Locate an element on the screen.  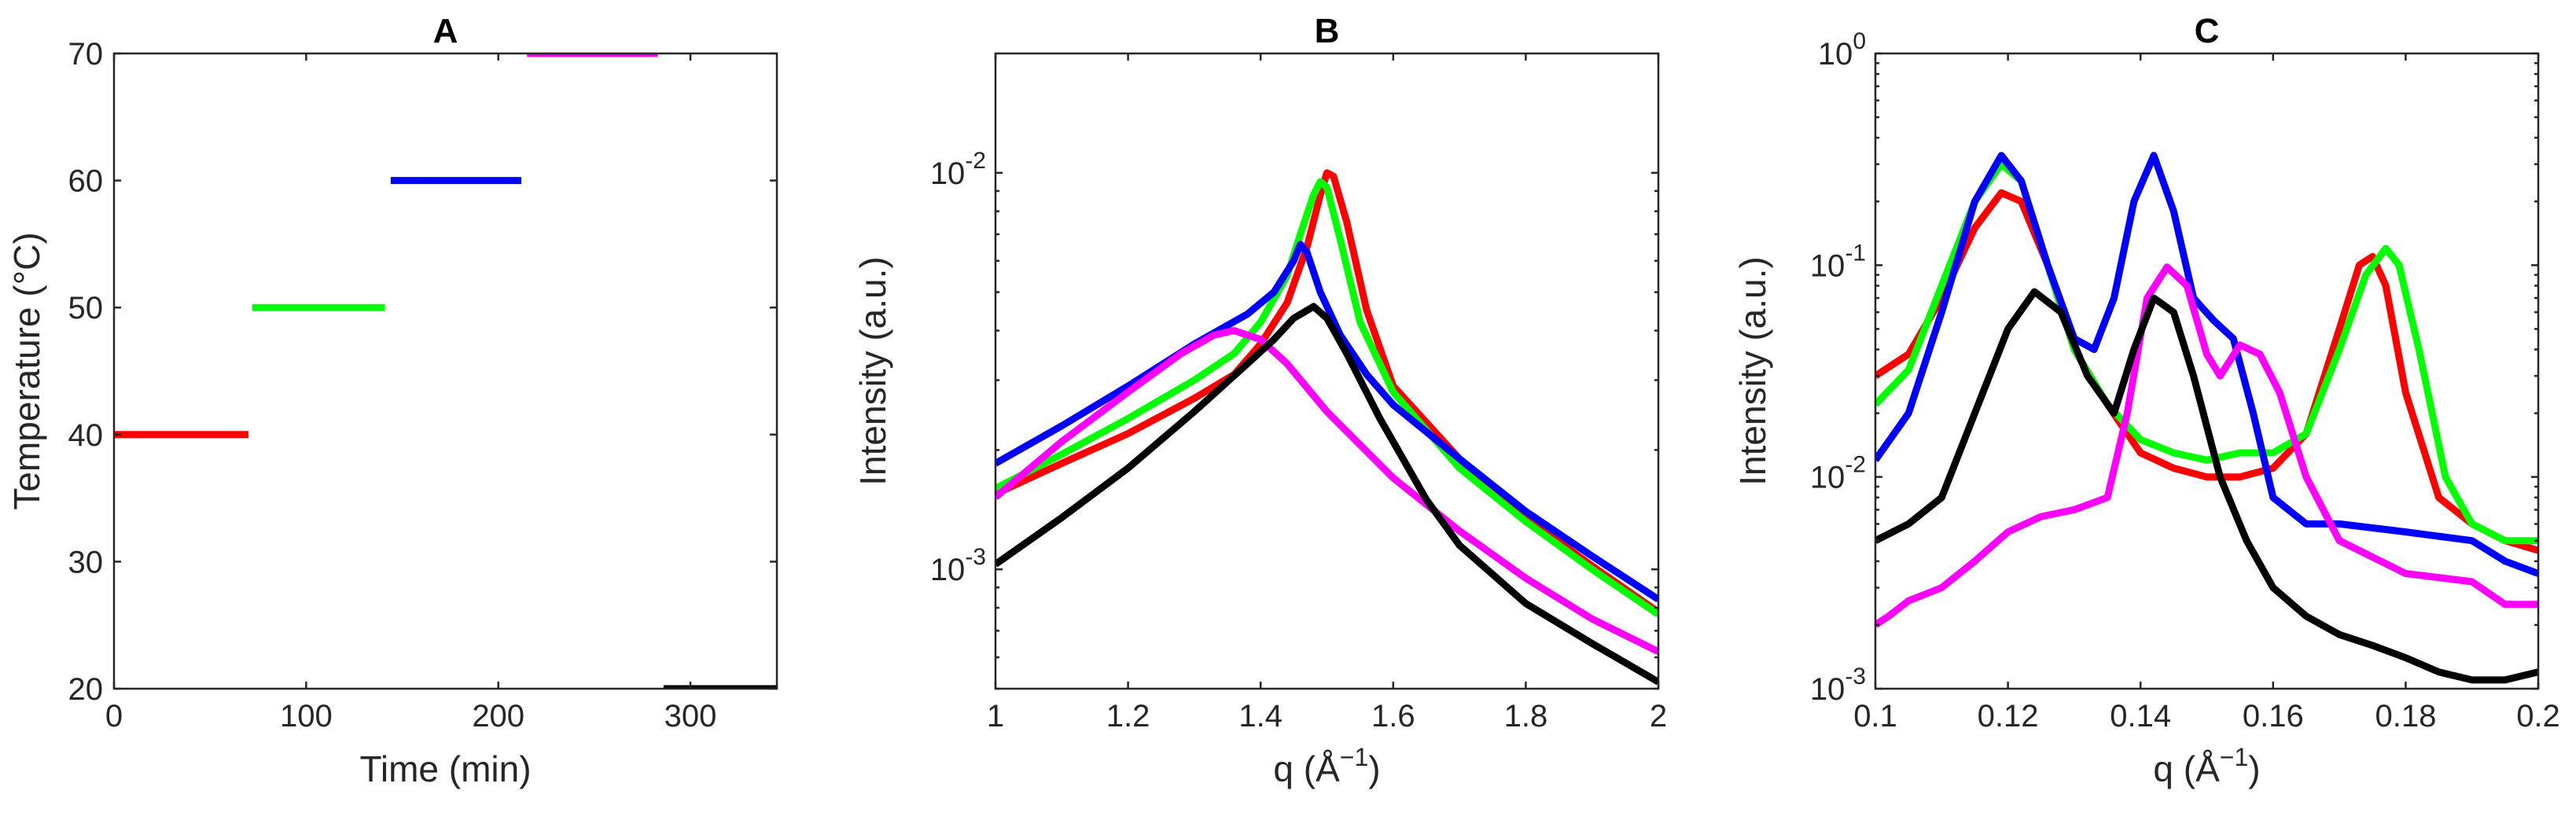
y-tick-label-c: 10⁻³ is located at coordinates (1838, 685).